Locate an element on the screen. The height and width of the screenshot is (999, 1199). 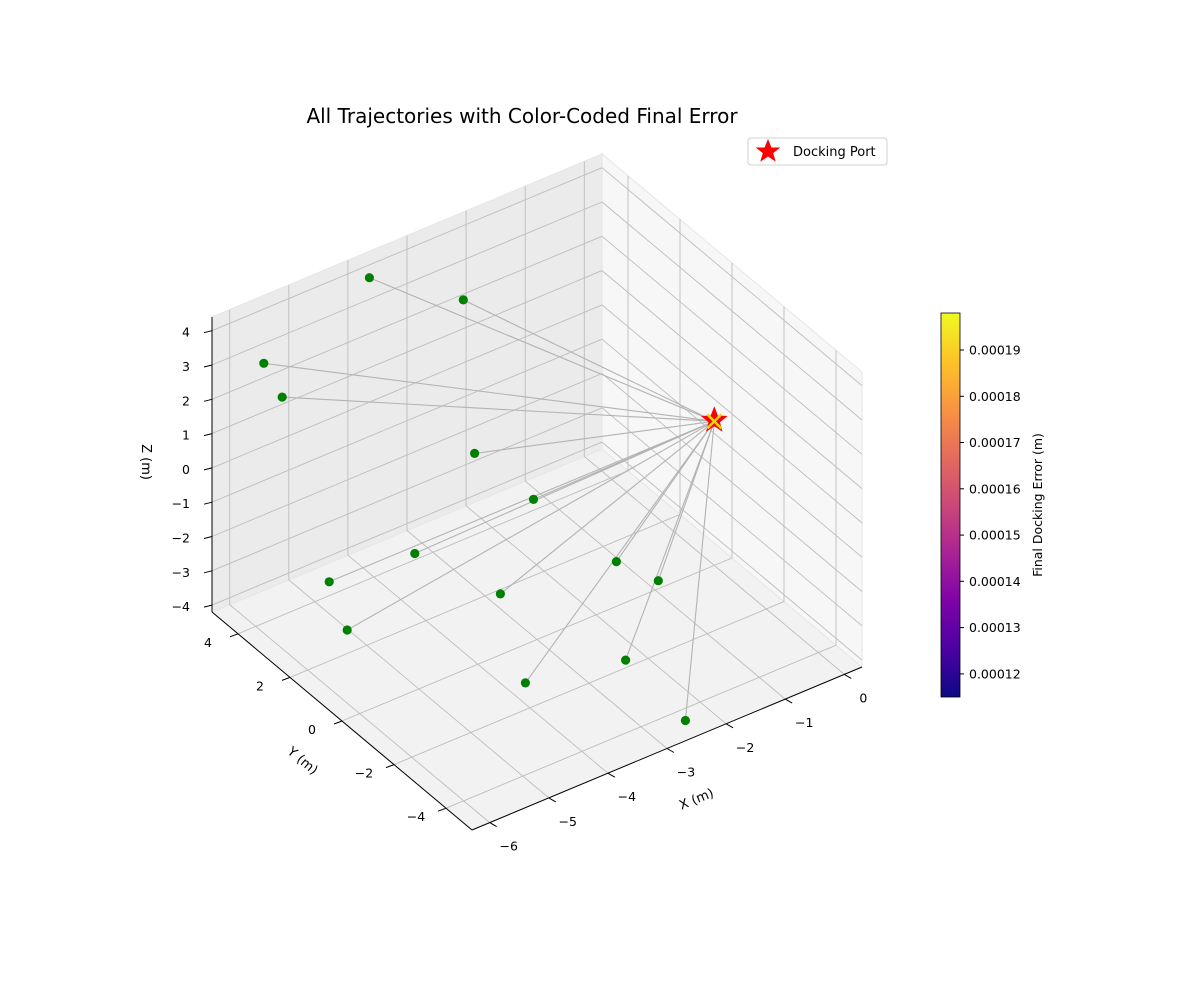
legend-label-docking-port: Docking Port is located at coordinates (834, 152).